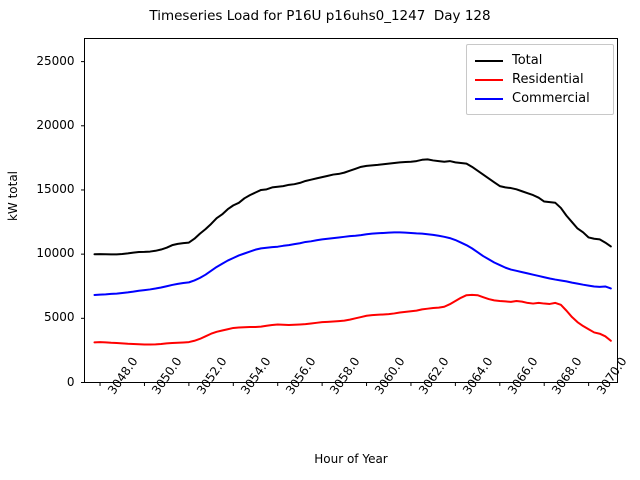 The width and height of the screenshot is (640, 480). Describe the element at coordinates (551, 98) in the screenshot. I see `legend-label-commercial: Commercial` at that location.